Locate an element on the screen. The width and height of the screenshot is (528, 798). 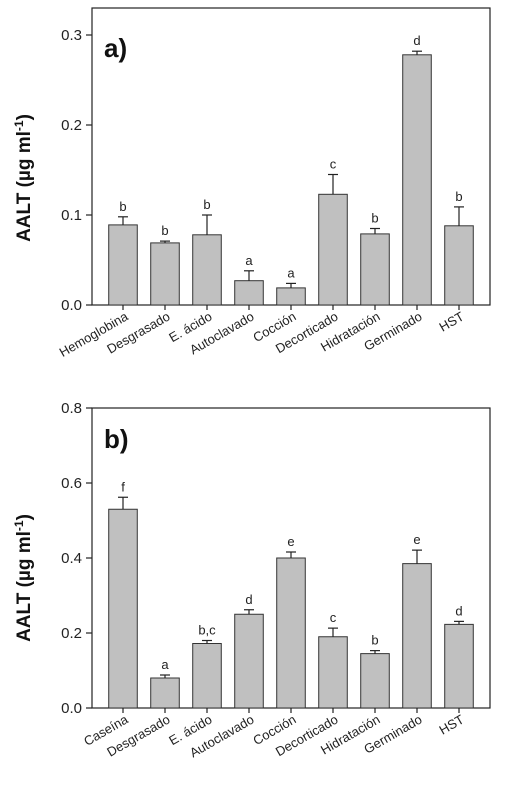
significance-label: b,c is located at coordinates (207, 630).